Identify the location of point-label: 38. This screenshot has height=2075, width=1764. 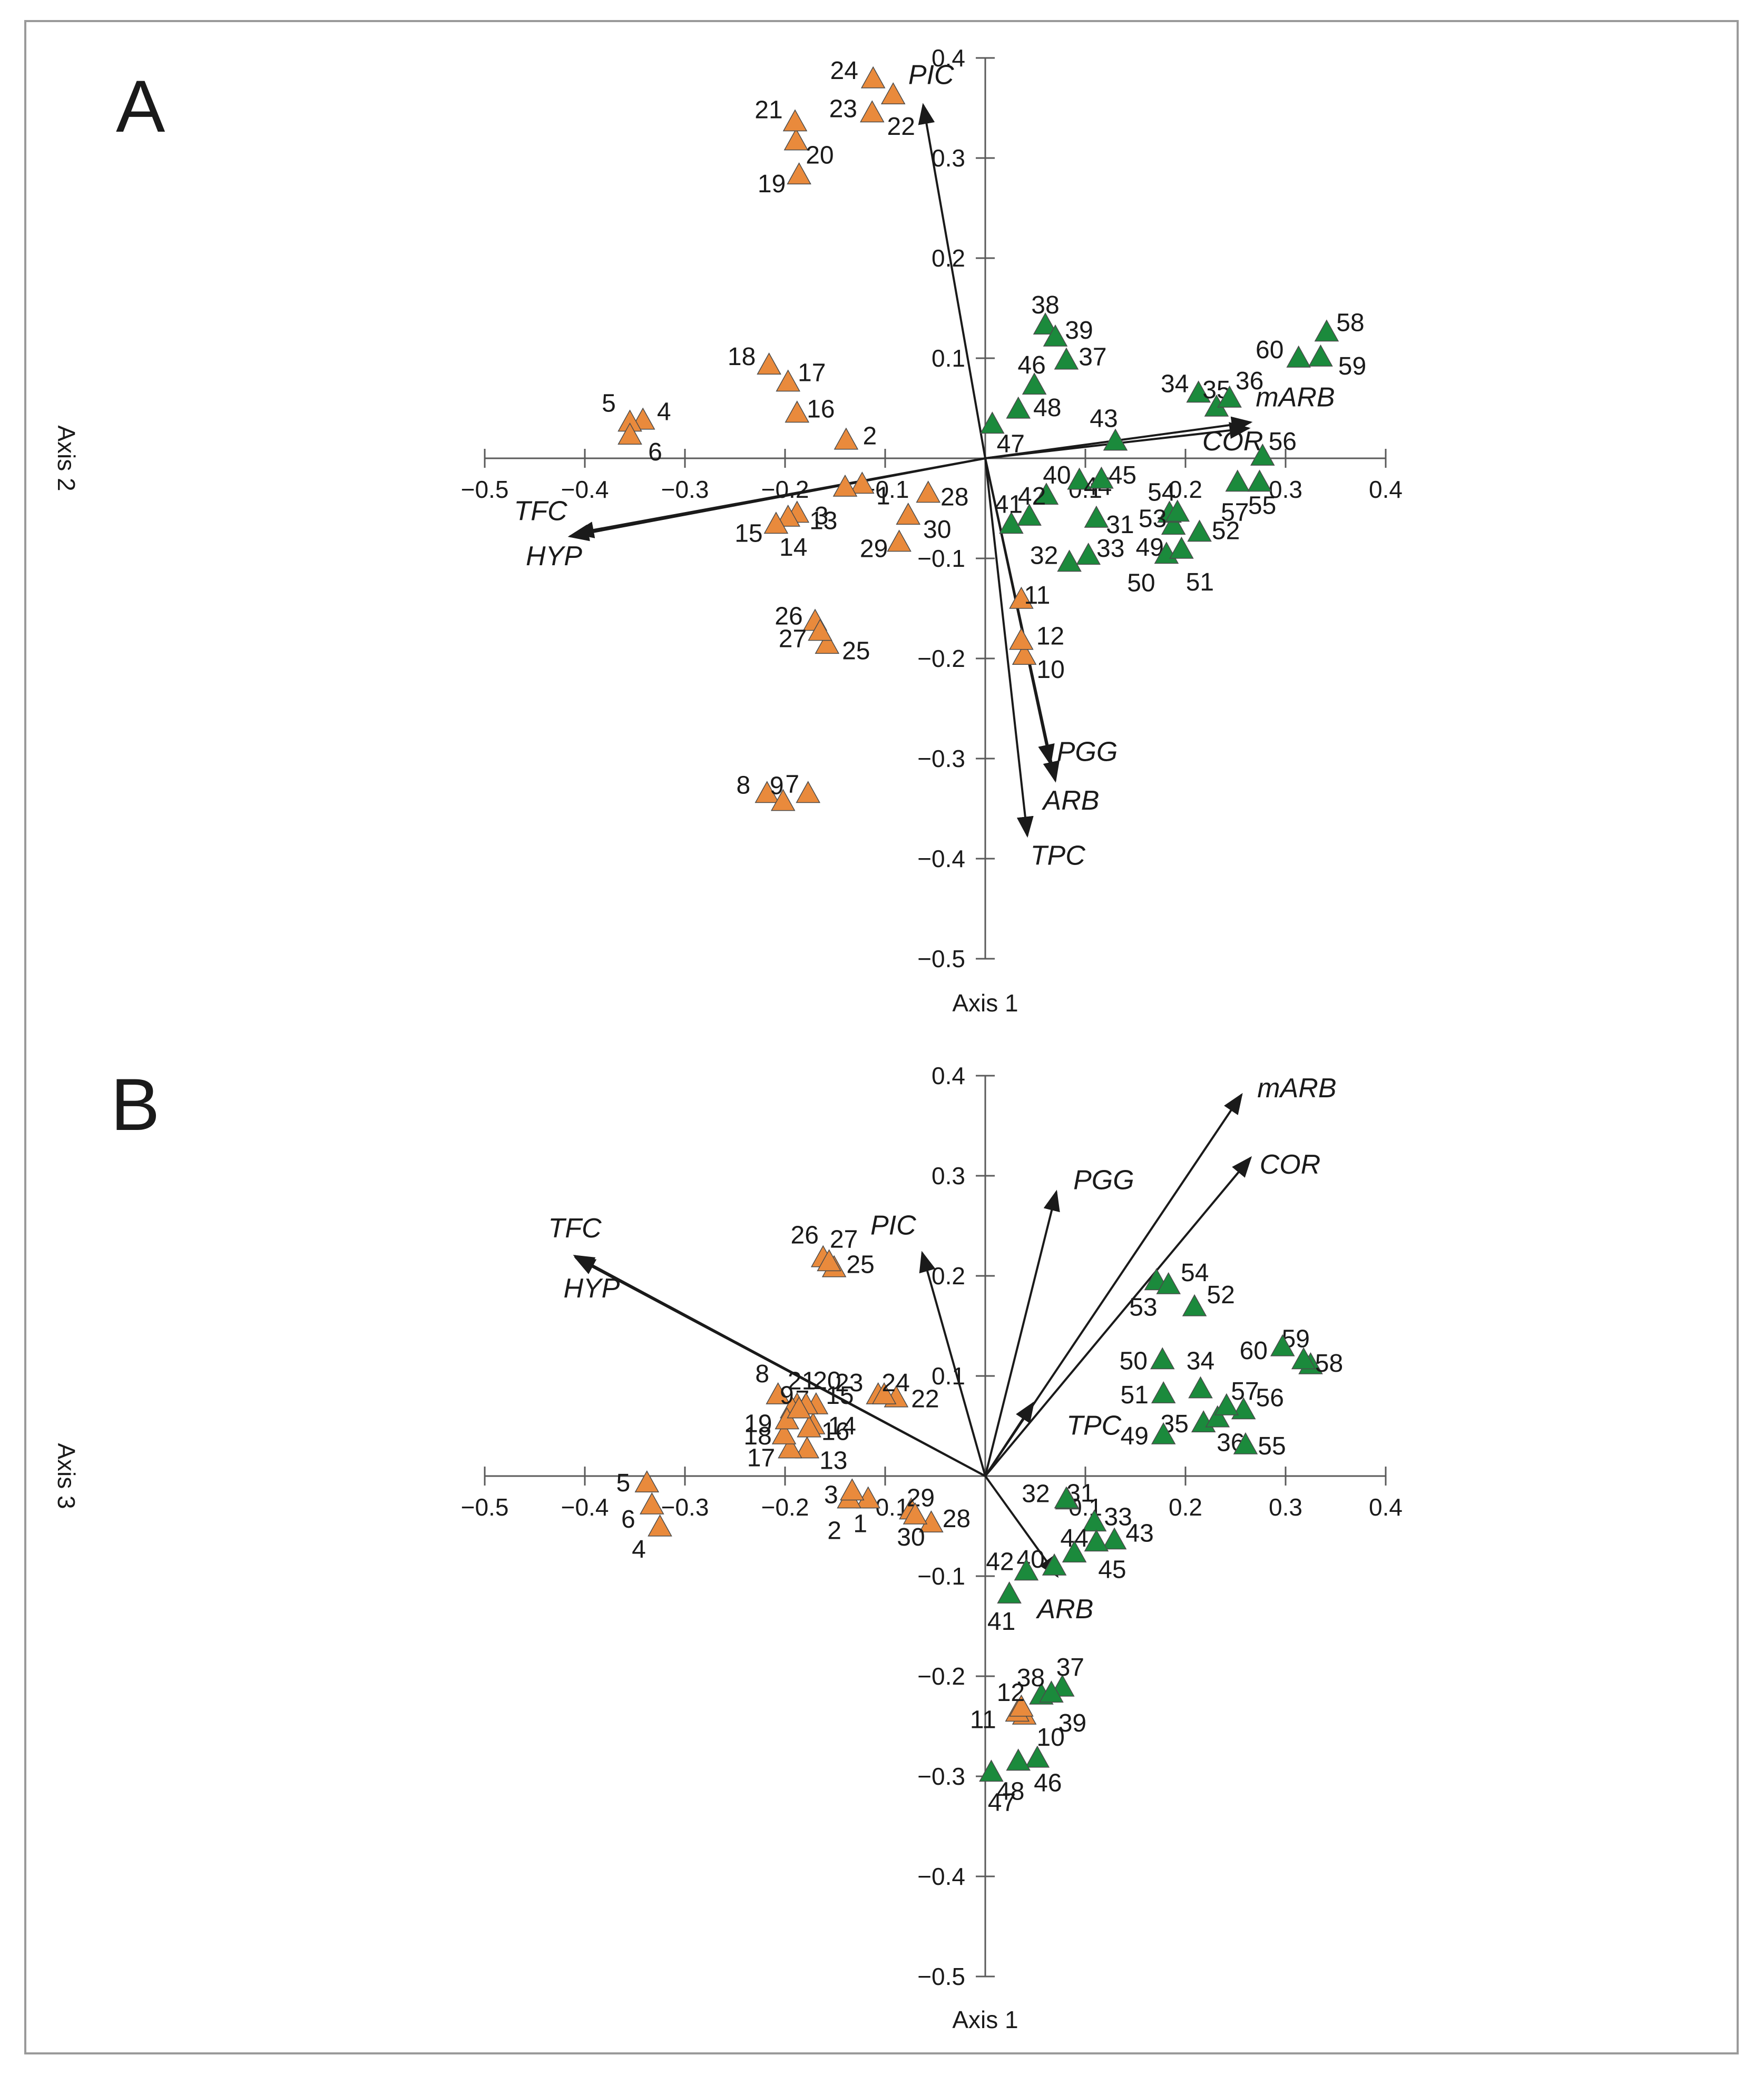
(1045, 305).